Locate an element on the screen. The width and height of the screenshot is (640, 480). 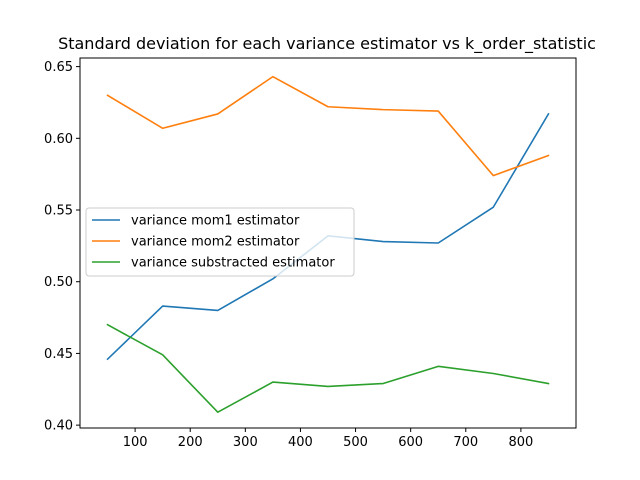
legend-label-2: variance mom2 estimator is located at coordinates (215, 242).